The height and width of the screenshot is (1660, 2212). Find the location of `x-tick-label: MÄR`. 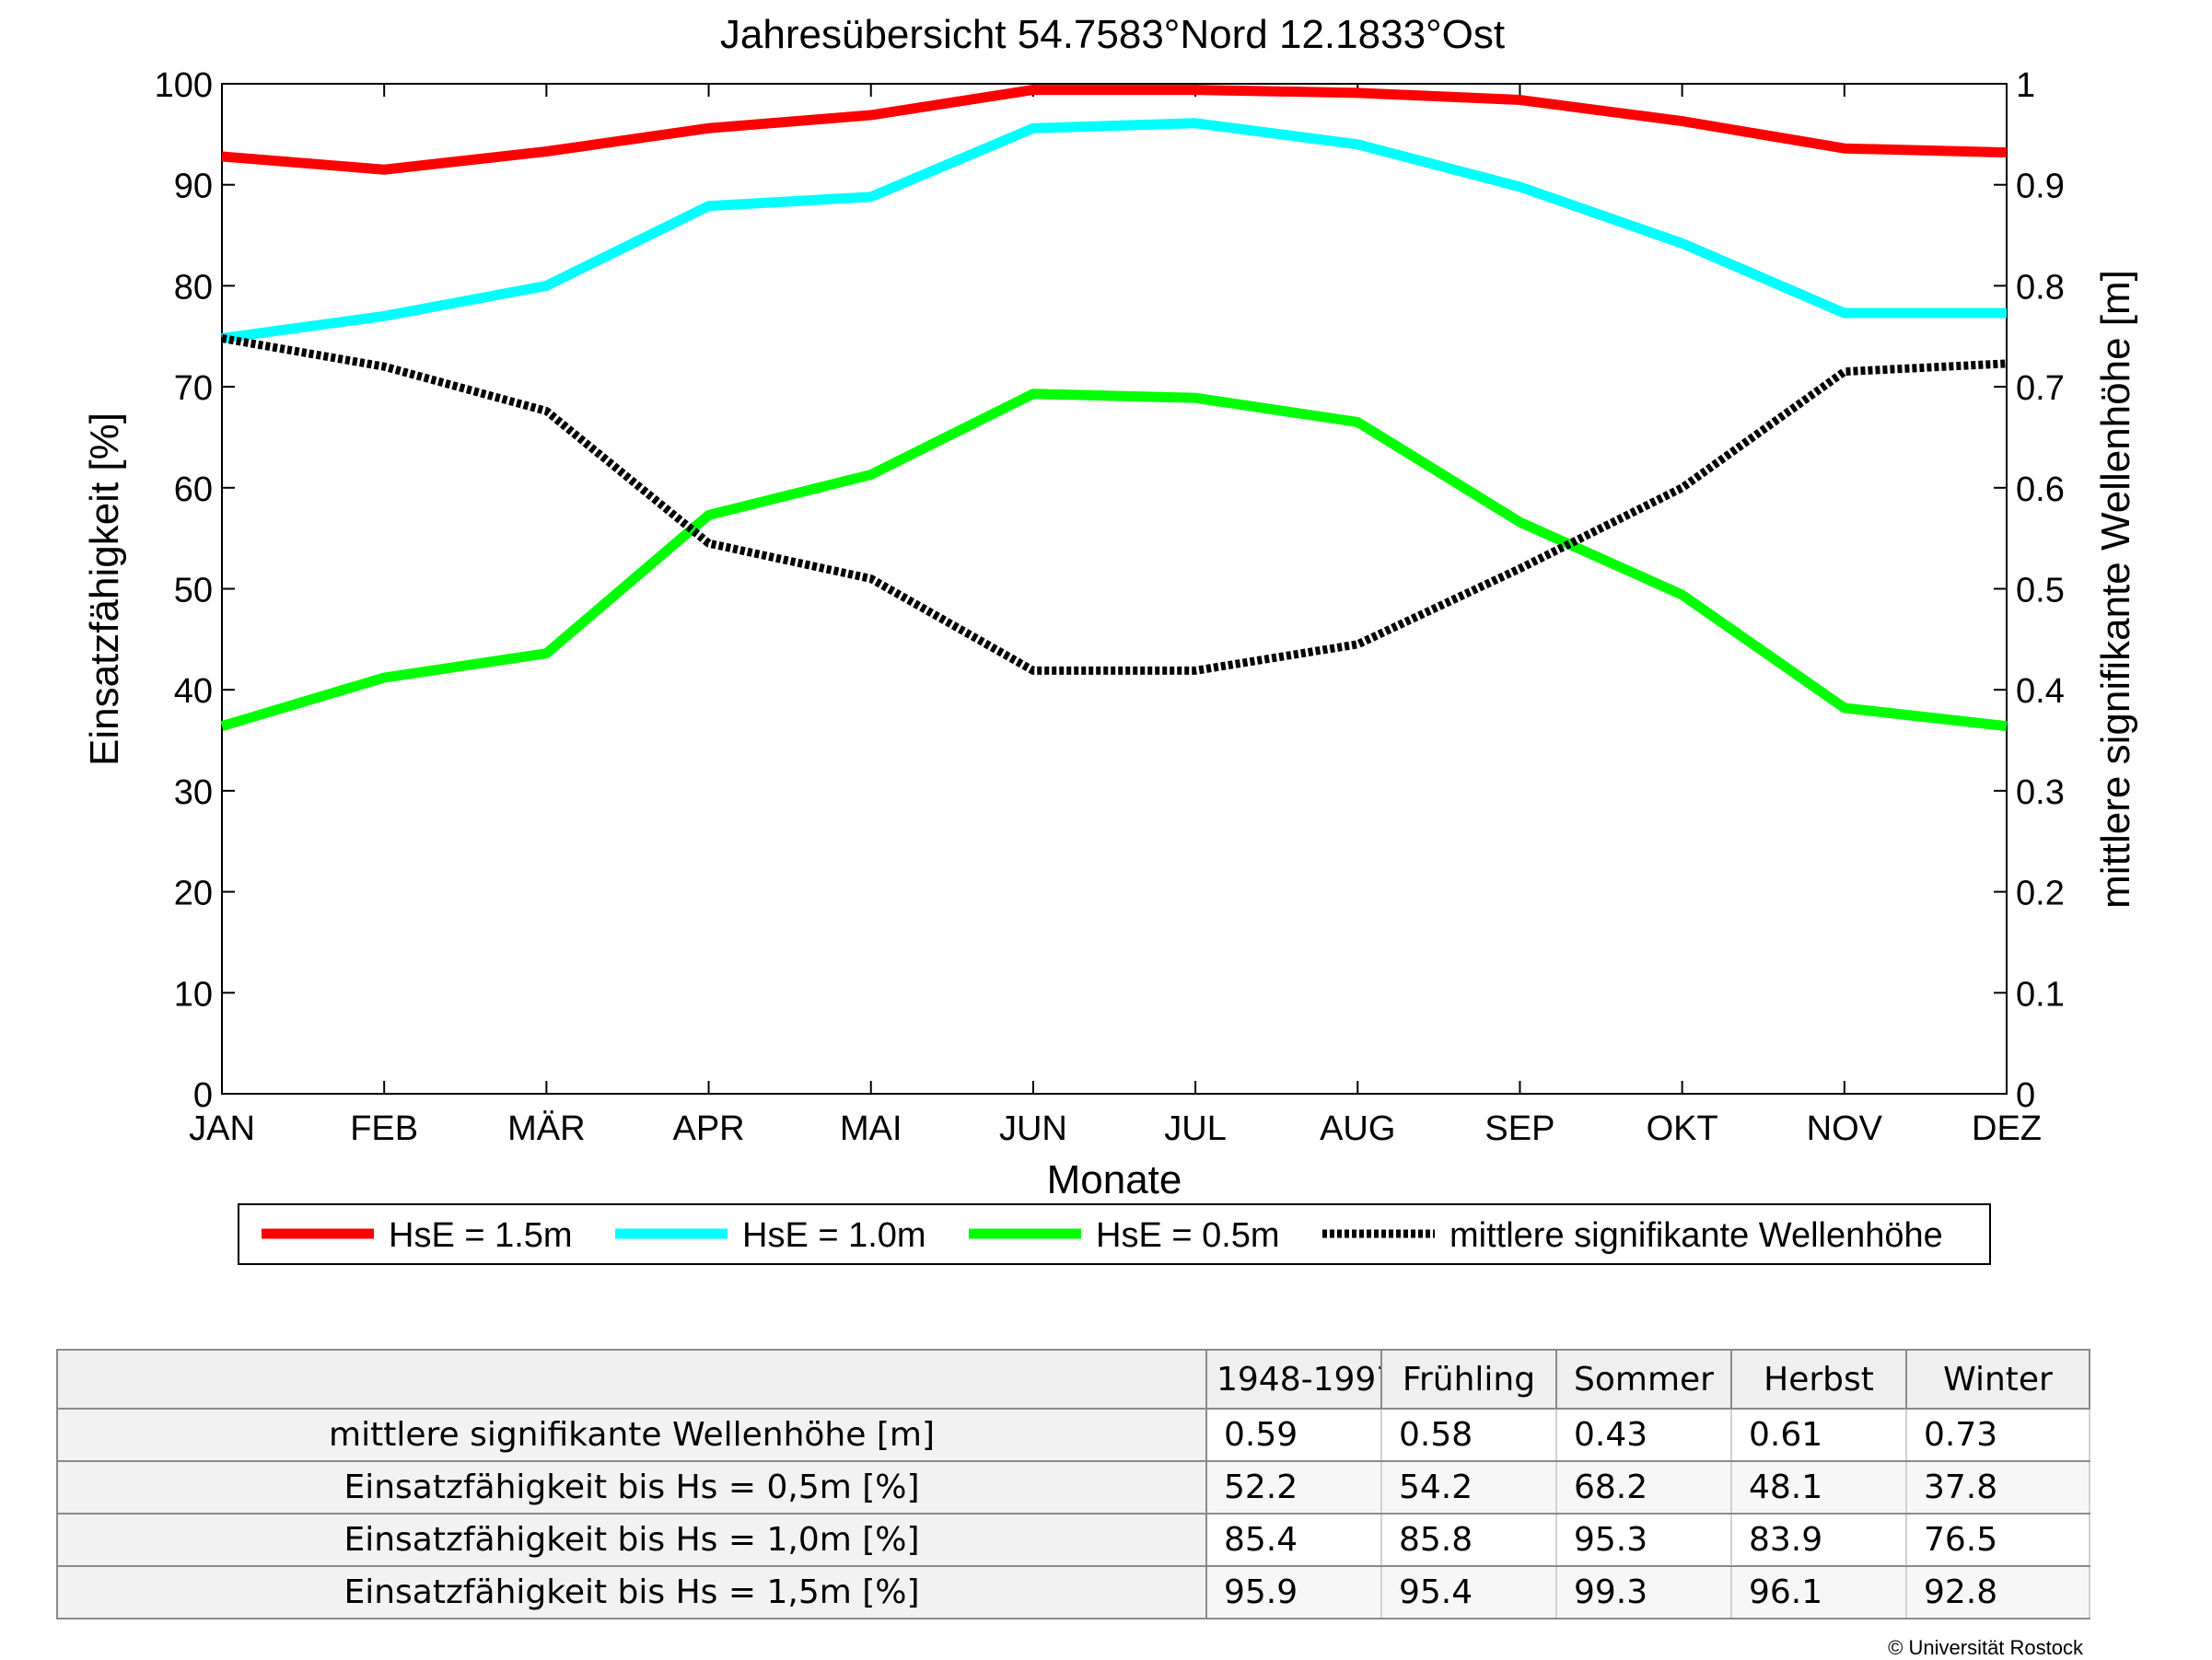

x-tick-label: MÄR is located at coordinates (546, 1128).